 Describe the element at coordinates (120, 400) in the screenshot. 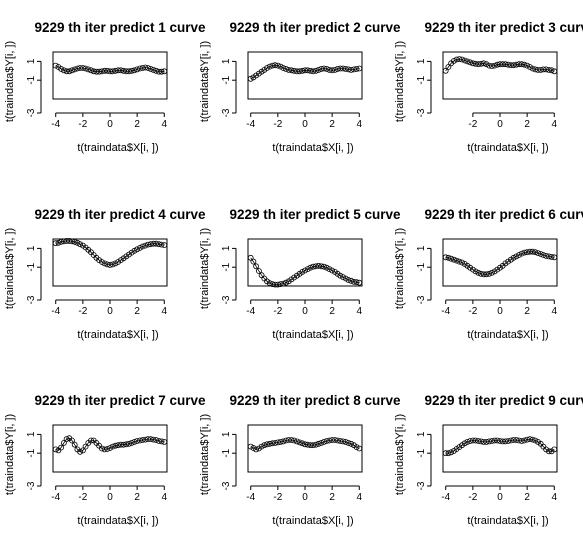

I see `panel-title: 9229 th iter predict 7 curve` at that location.